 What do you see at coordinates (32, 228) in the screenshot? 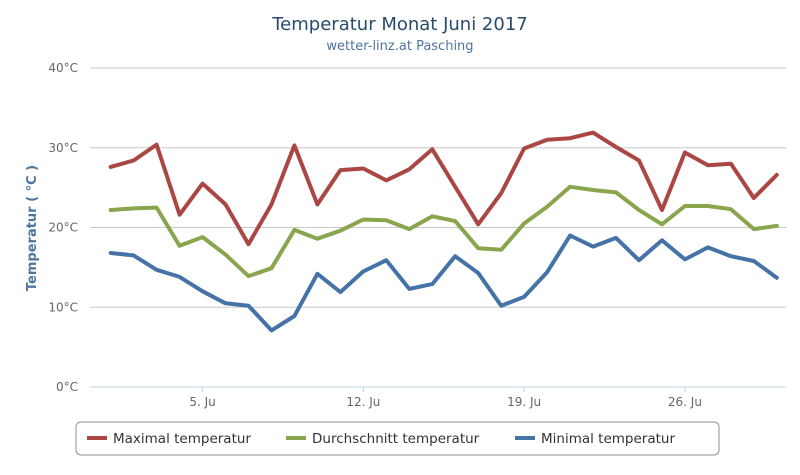
I see `y-axis-label: Temperatur ( °C )` at bounding box center [32, 228].